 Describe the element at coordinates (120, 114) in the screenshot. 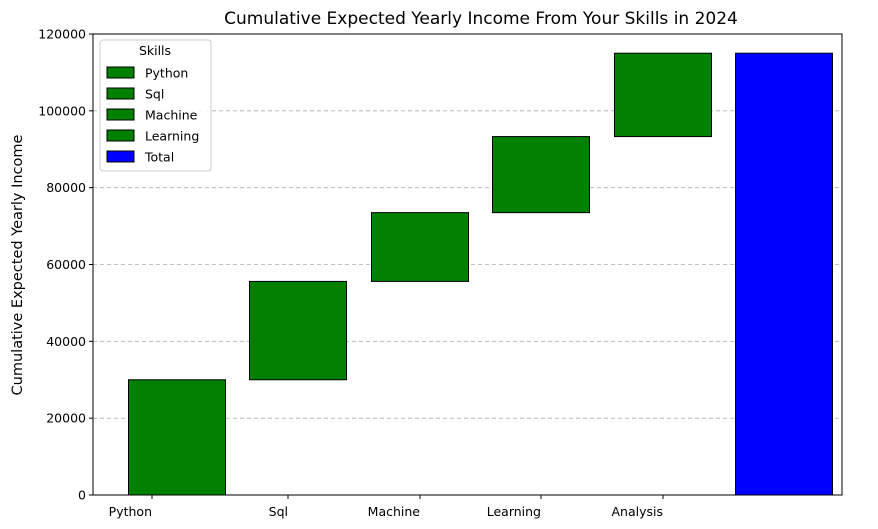

I see `legend-swatch-machine` at that location.